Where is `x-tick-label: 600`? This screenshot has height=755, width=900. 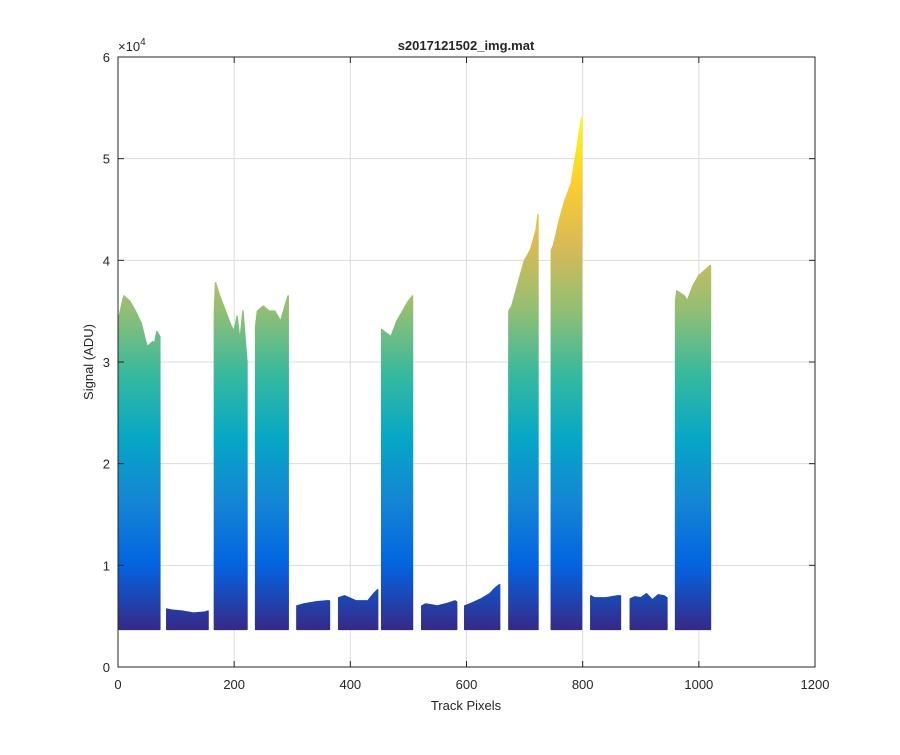 x-tick-label: 600 is located at coordinates (467, 684).